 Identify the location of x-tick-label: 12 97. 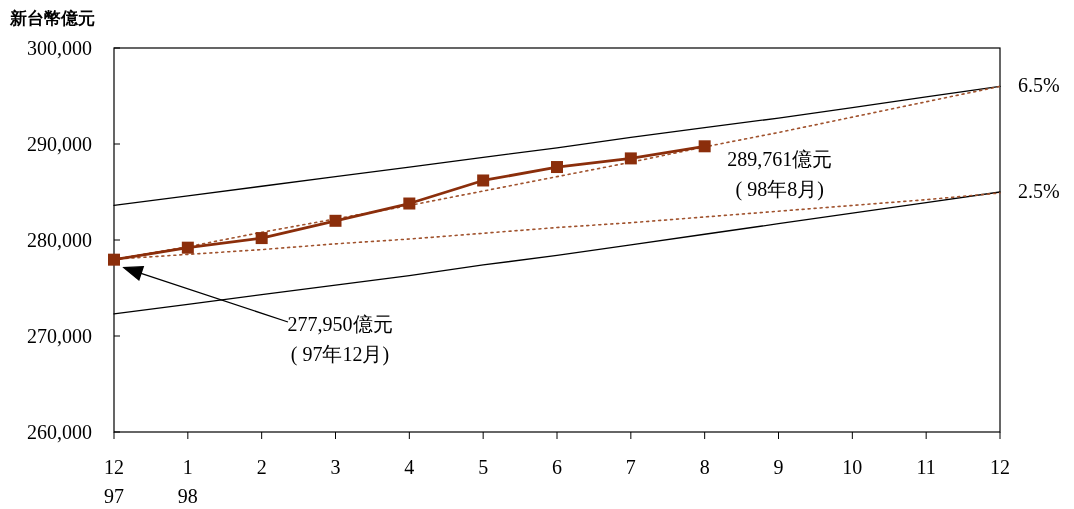
(114, 481).